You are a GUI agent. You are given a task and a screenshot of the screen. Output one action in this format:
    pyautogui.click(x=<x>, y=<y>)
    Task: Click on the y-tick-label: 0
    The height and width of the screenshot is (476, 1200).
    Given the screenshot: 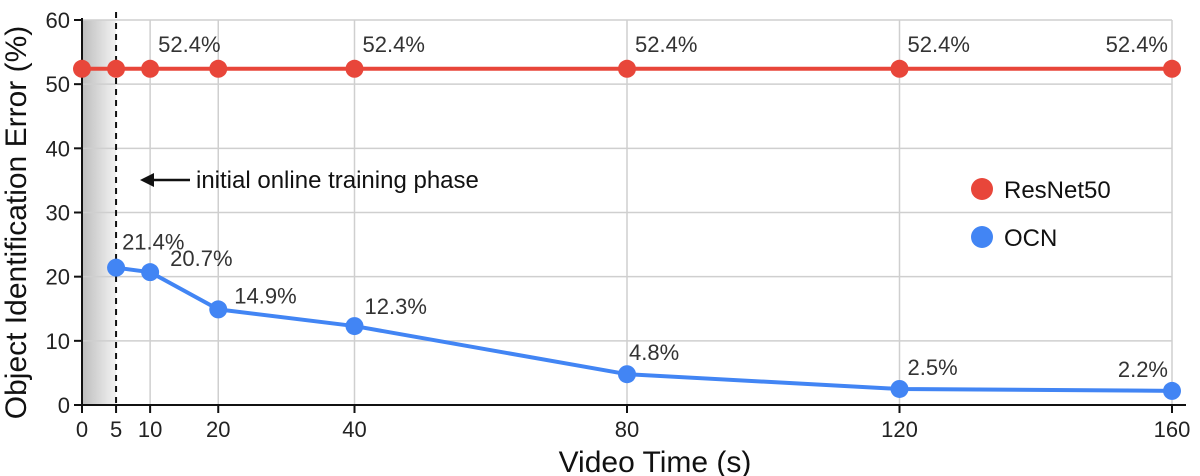 What is the action you would take?
    pyautogui.click(x=64, y=405)
    